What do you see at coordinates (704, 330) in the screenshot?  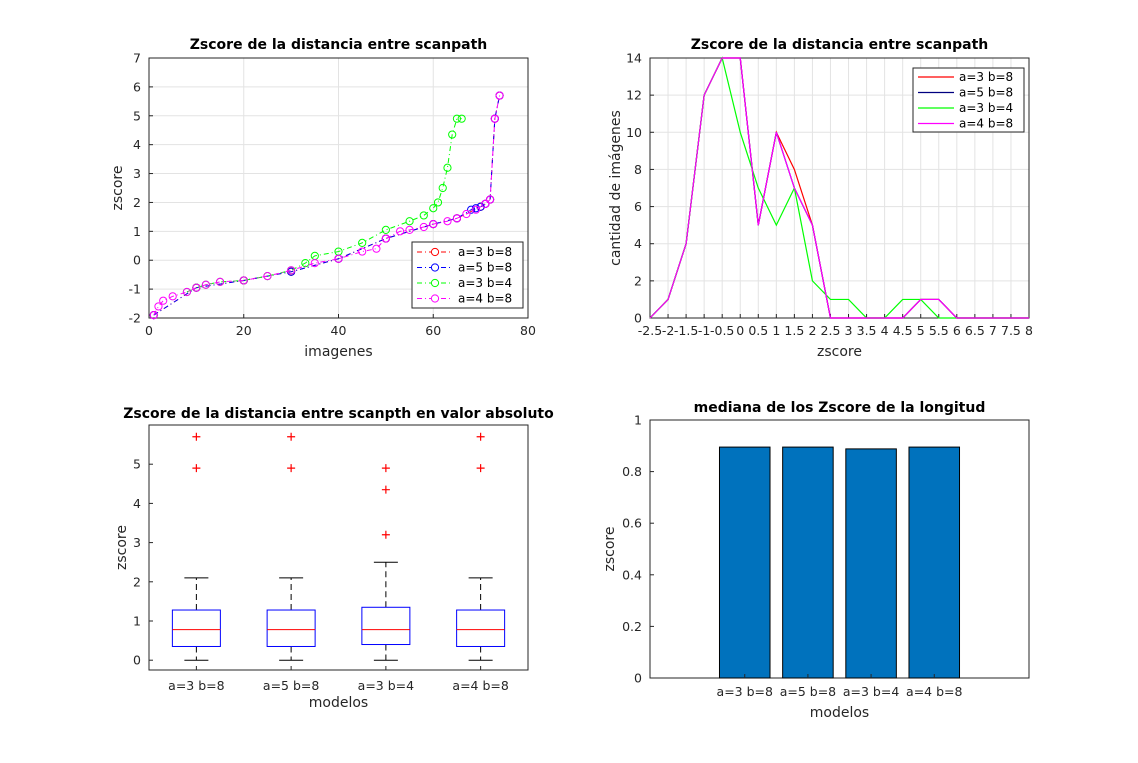 I see `x-tick-label: -1` at bounding box center [704, 330].